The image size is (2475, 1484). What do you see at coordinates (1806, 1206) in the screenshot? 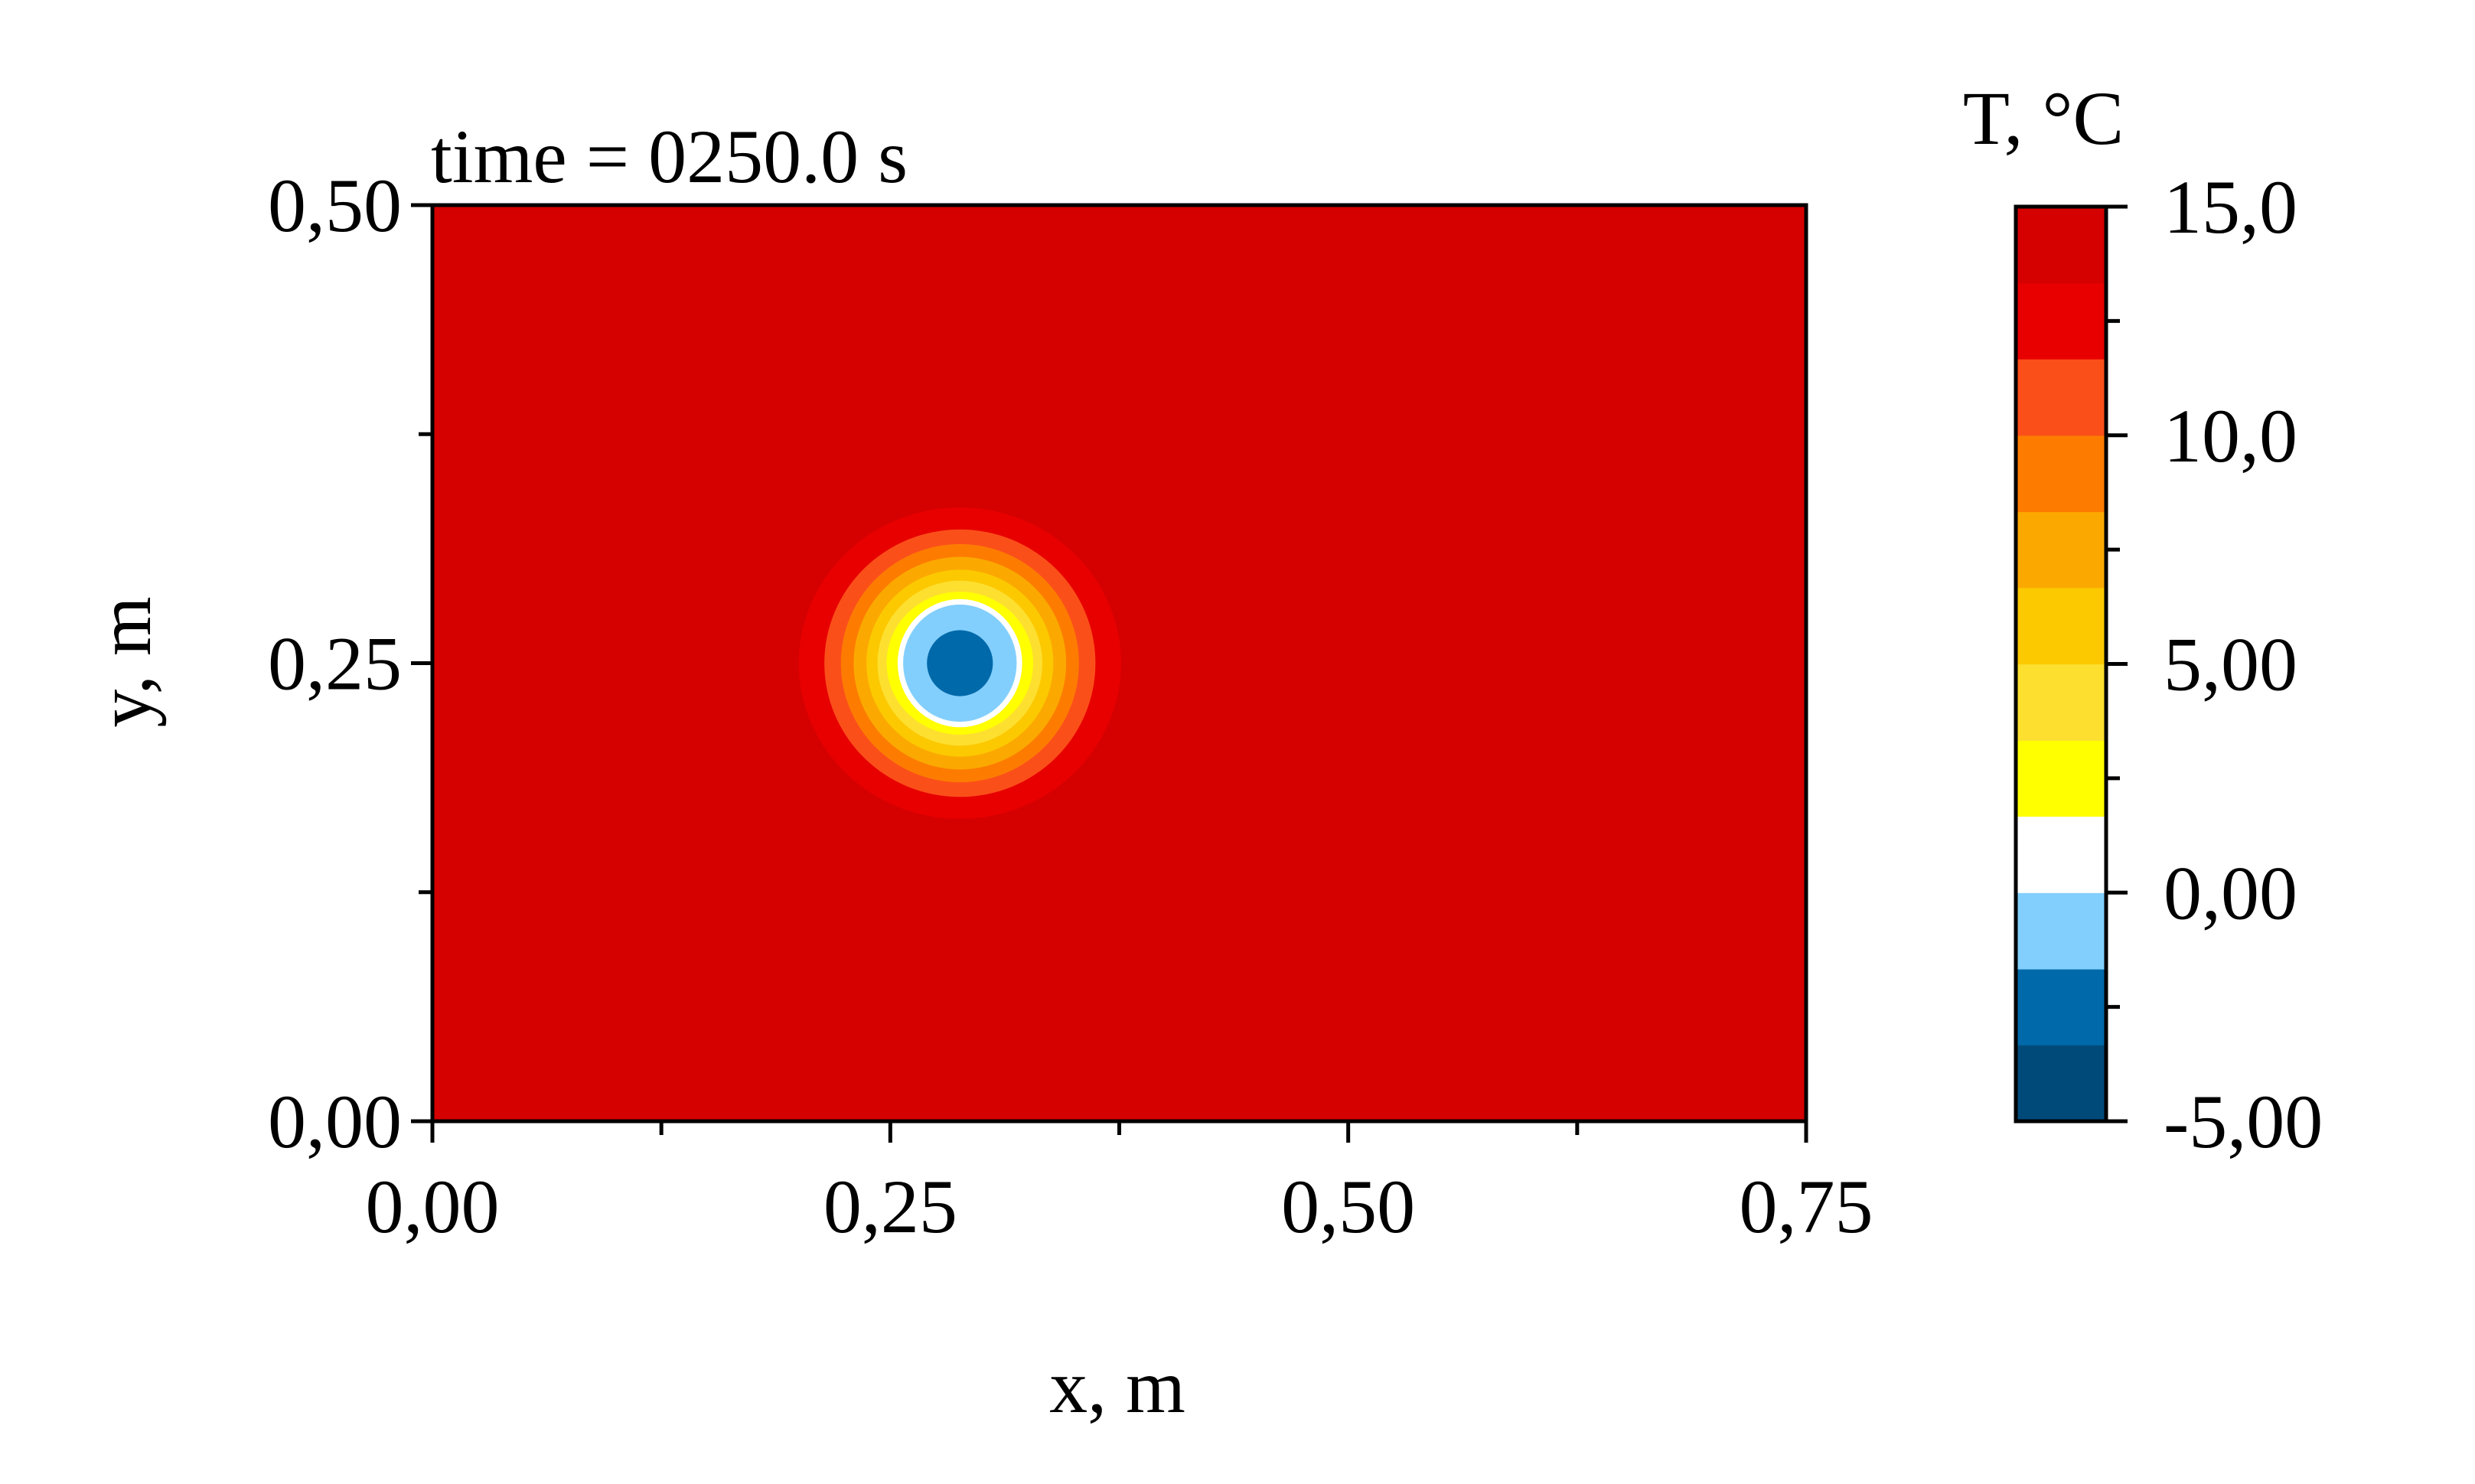
I see `x-tick-label-3: 0,75` at bounding box center [1806, 1206].